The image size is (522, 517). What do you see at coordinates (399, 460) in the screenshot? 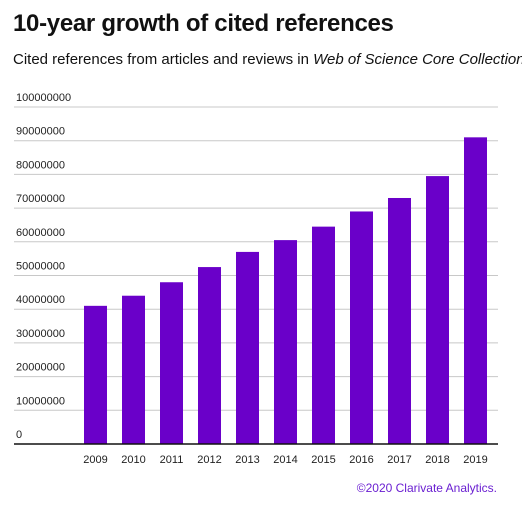
I see `x-tick-label: 2017` at bounding box center [399, 460].